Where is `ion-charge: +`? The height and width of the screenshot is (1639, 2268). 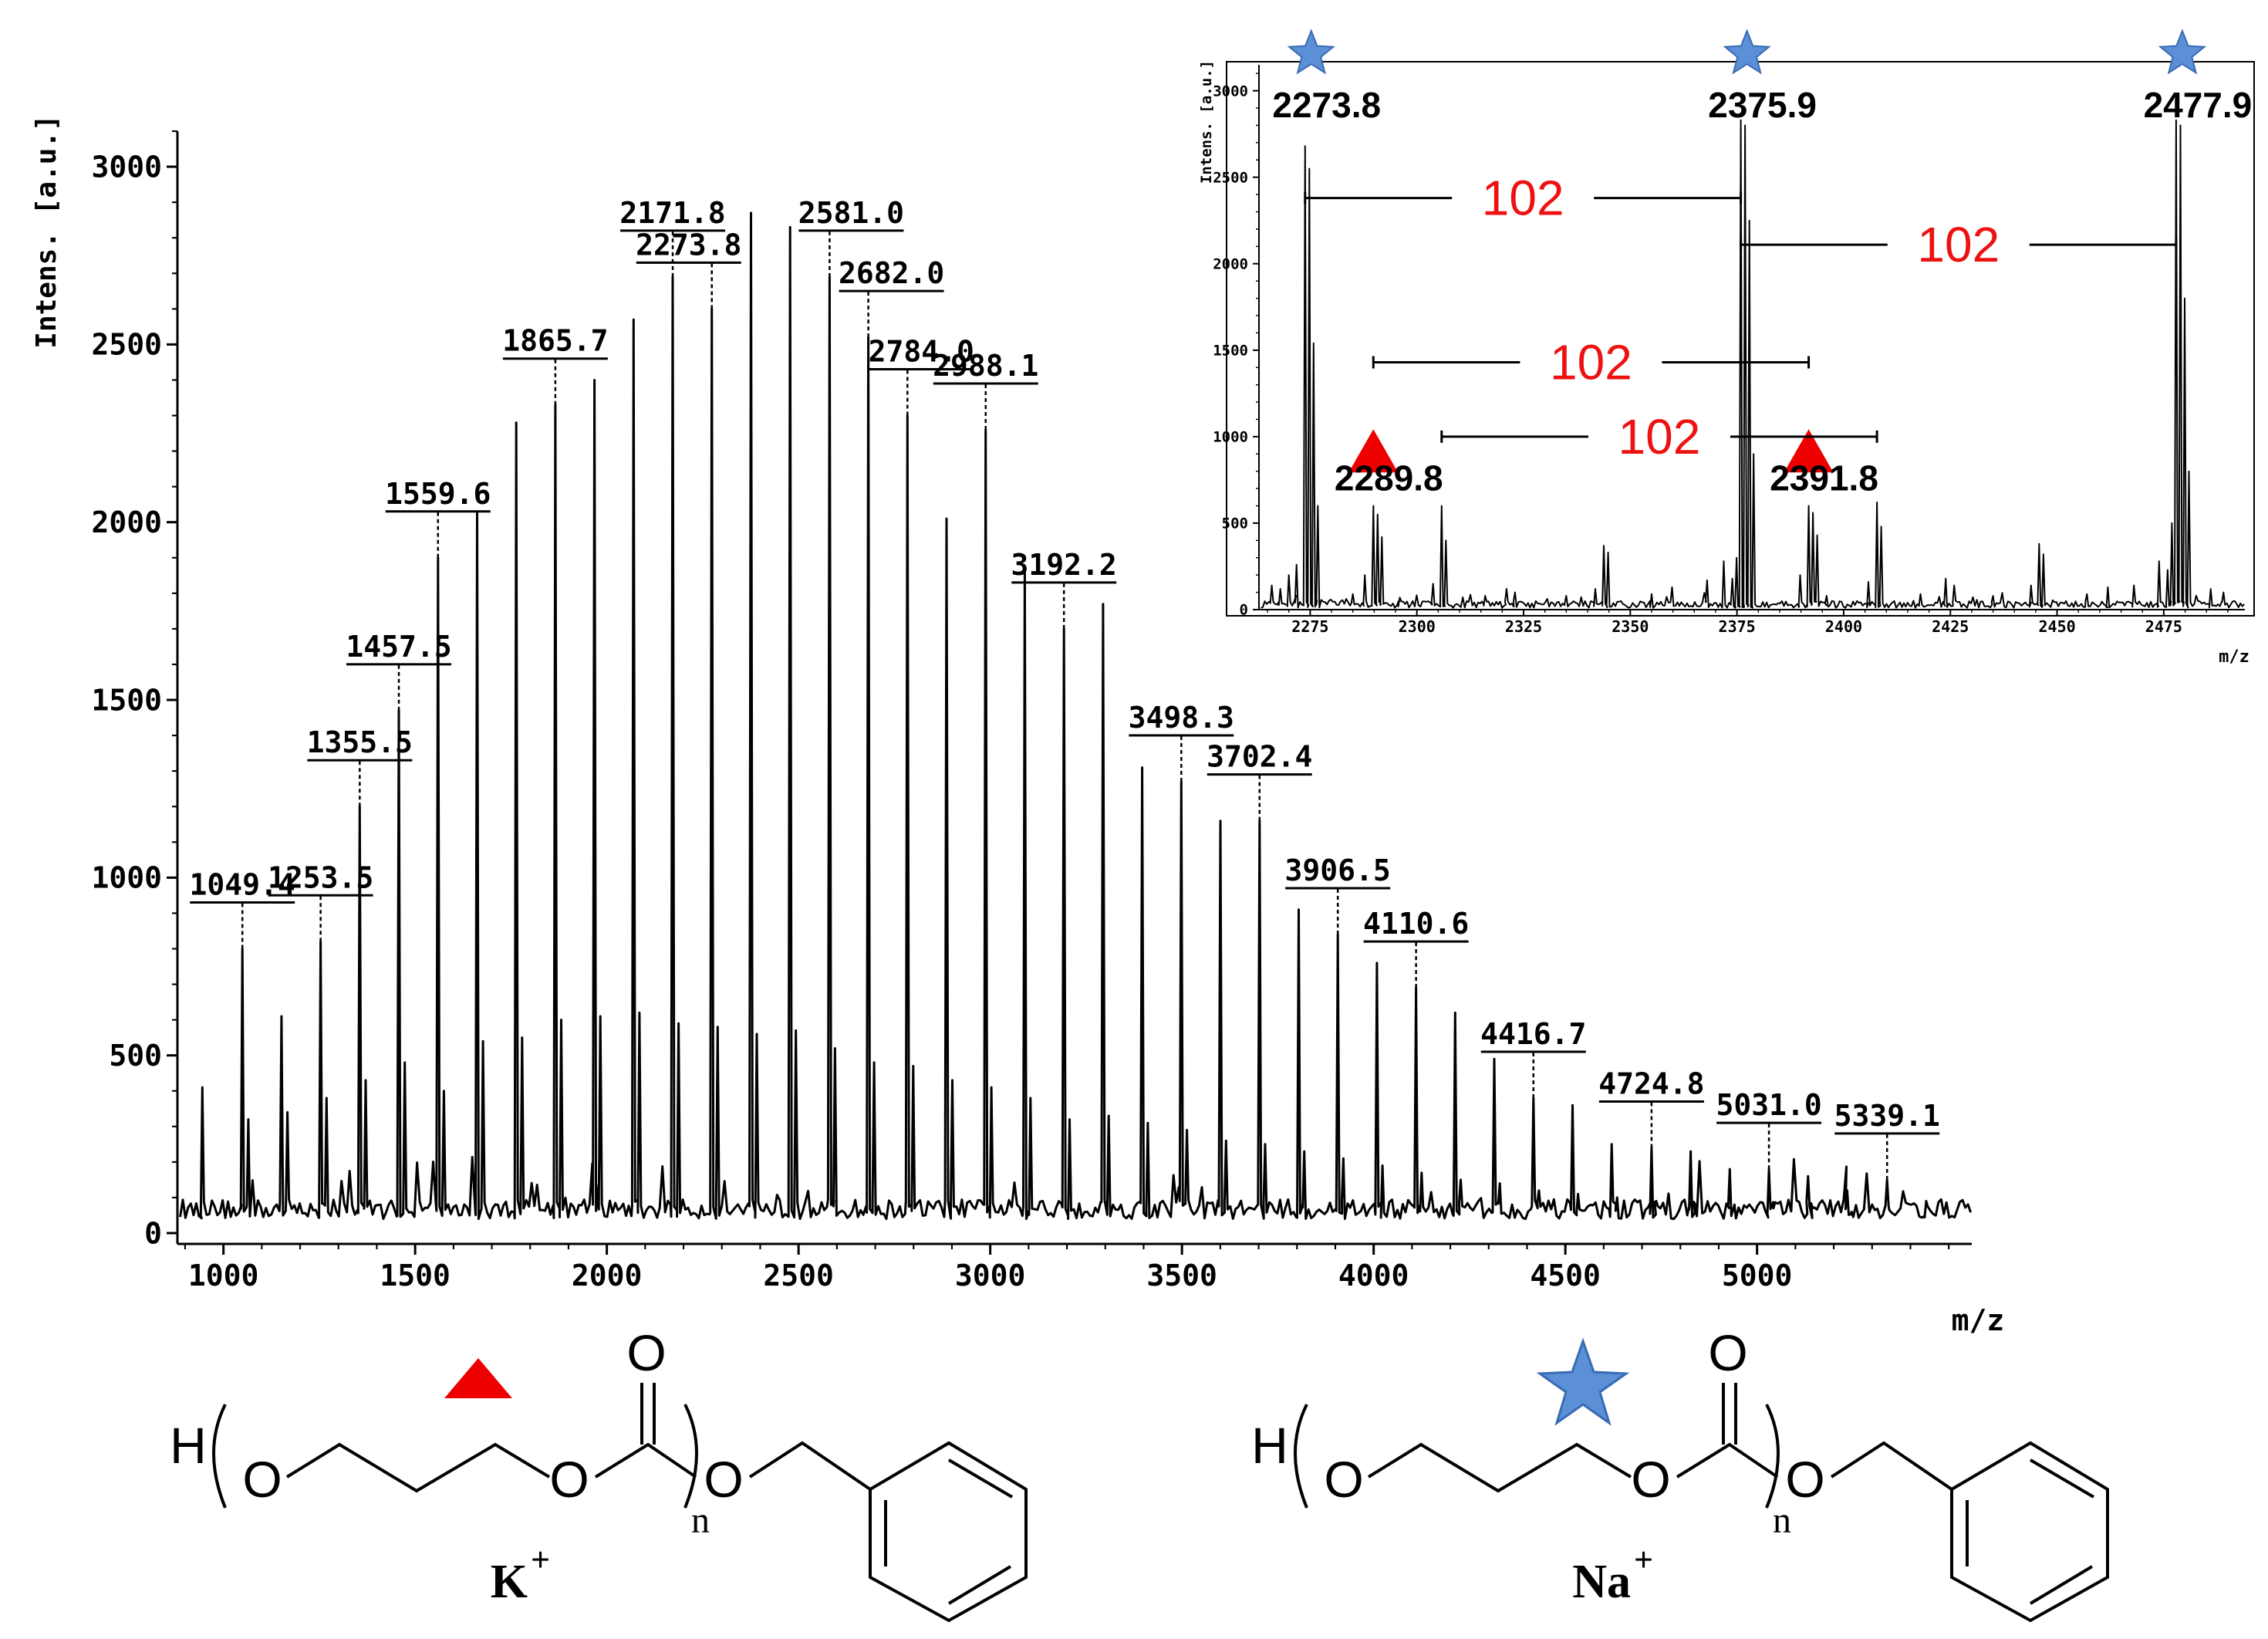
ion-charge: + is located at coordinates (540, 1560).